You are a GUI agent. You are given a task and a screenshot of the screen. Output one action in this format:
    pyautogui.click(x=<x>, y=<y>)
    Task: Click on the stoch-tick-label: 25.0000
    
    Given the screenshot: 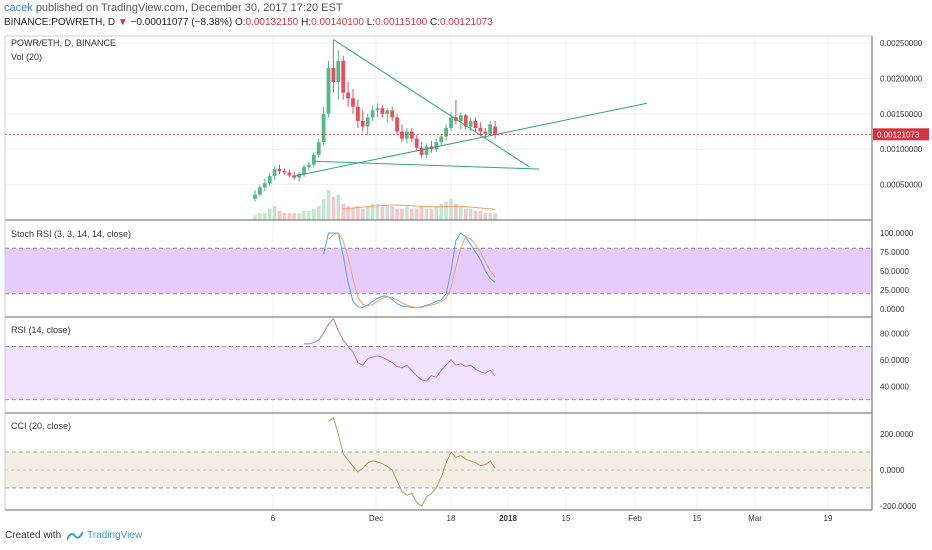 What is the action you would take?
    pyautogui.click(x=894, y=290)
    